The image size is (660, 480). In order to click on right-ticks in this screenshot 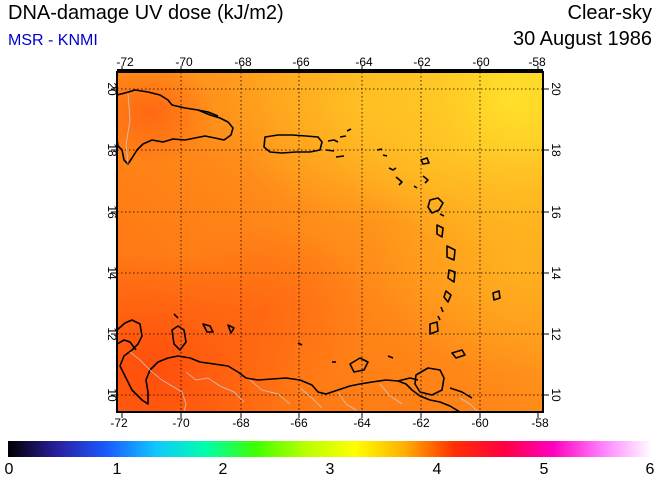, I will do `click(546, 242)`.